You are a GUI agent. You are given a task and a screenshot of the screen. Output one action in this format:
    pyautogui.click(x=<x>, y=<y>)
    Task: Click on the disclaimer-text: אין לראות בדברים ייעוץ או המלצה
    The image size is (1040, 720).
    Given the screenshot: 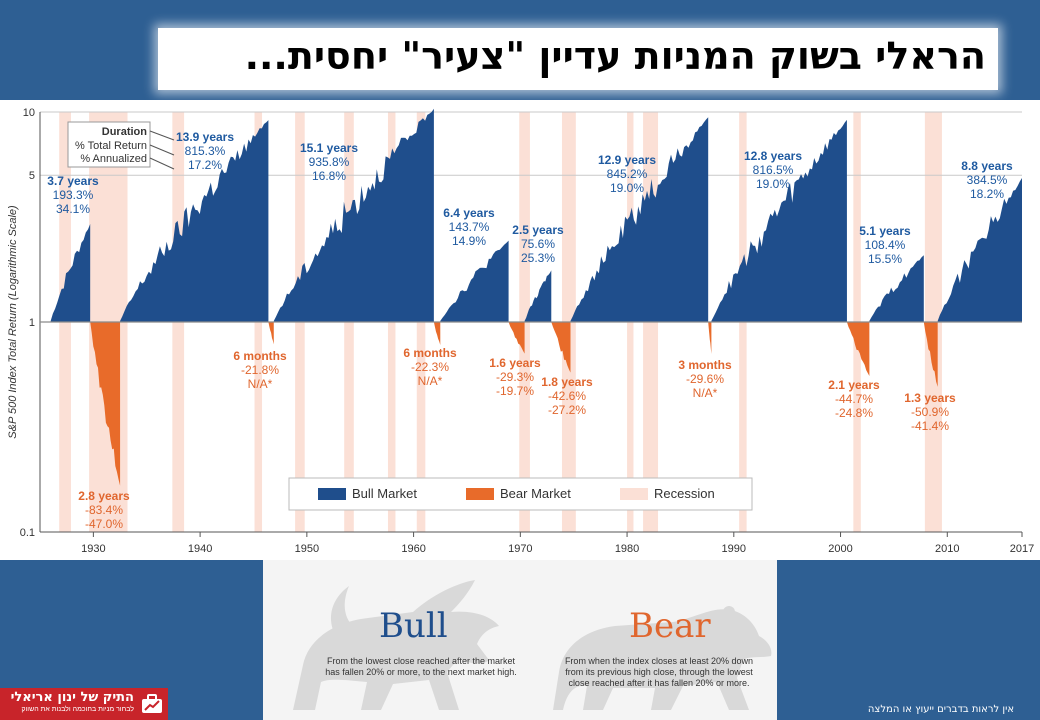 What is the action you would take?
    pyautogui.click(x=940, y=709)
    